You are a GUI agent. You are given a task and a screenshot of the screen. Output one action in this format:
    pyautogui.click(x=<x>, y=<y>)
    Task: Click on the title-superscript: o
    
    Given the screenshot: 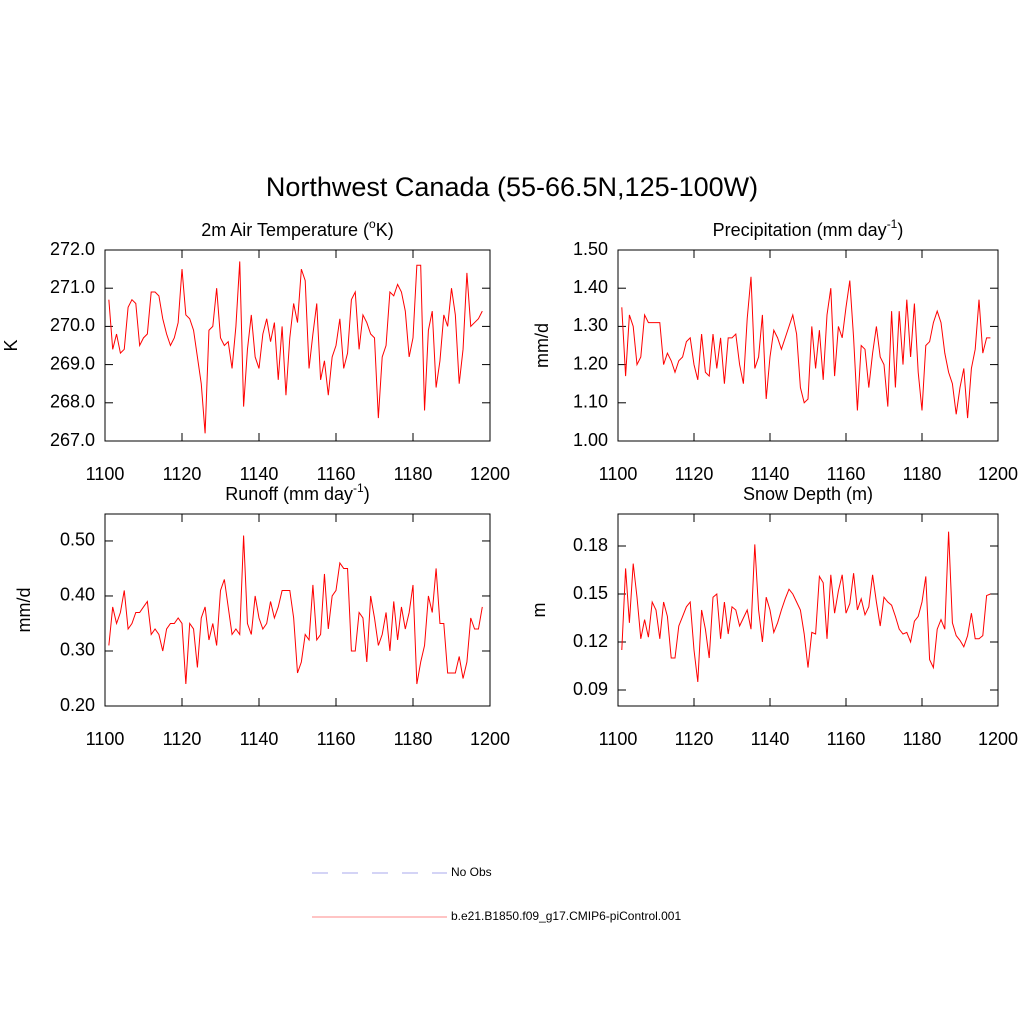 What is the action you would take?
    pyautogui.click(x=372, y=224)
    